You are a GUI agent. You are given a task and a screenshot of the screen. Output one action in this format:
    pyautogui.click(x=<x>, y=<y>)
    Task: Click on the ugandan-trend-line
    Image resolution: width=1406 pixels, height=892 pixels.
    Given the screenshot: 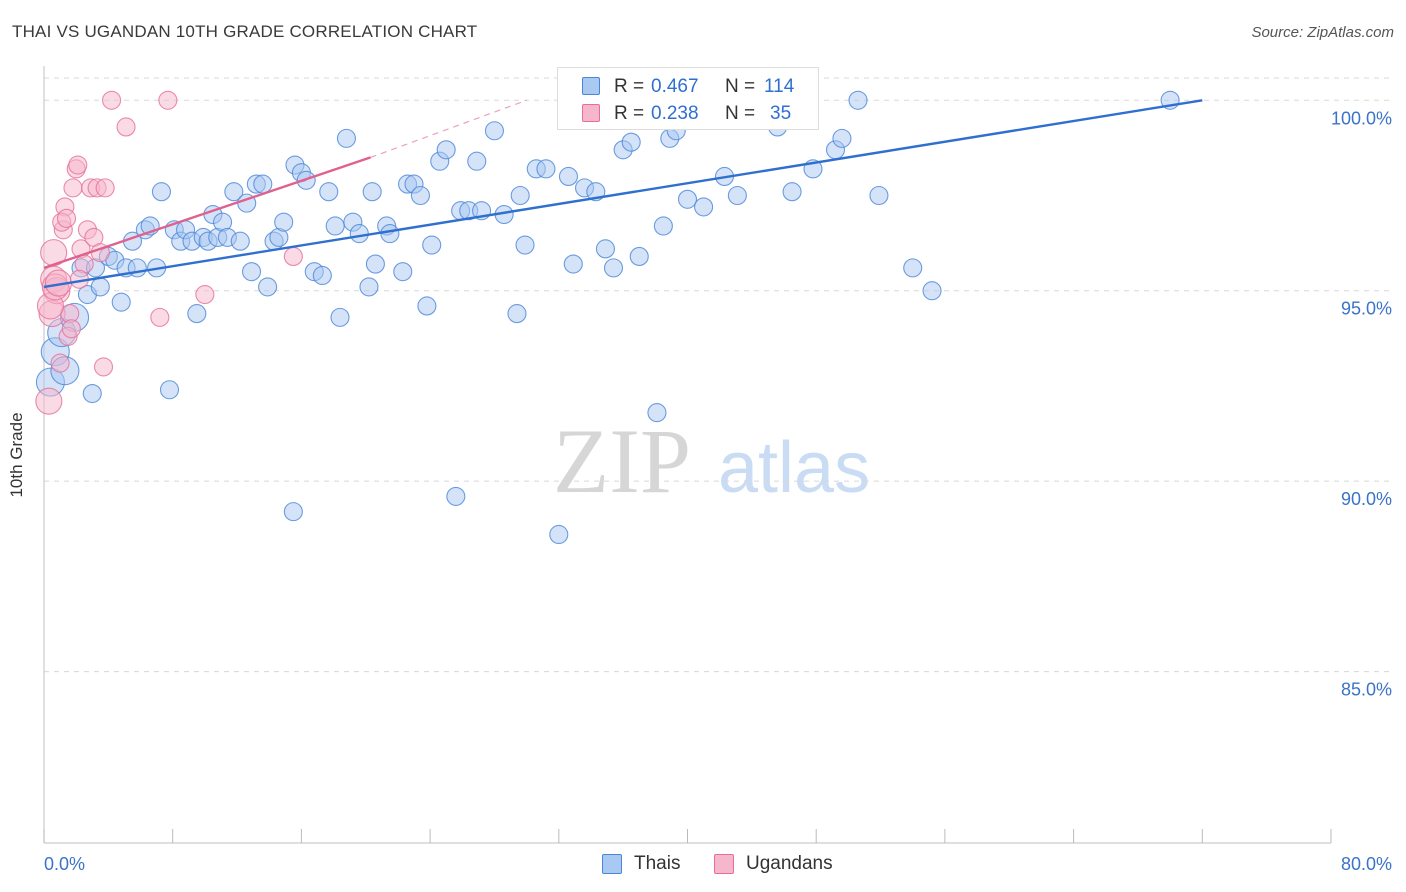 What is the action you would take?
    pyautogui.click(x=207, y=213)
    